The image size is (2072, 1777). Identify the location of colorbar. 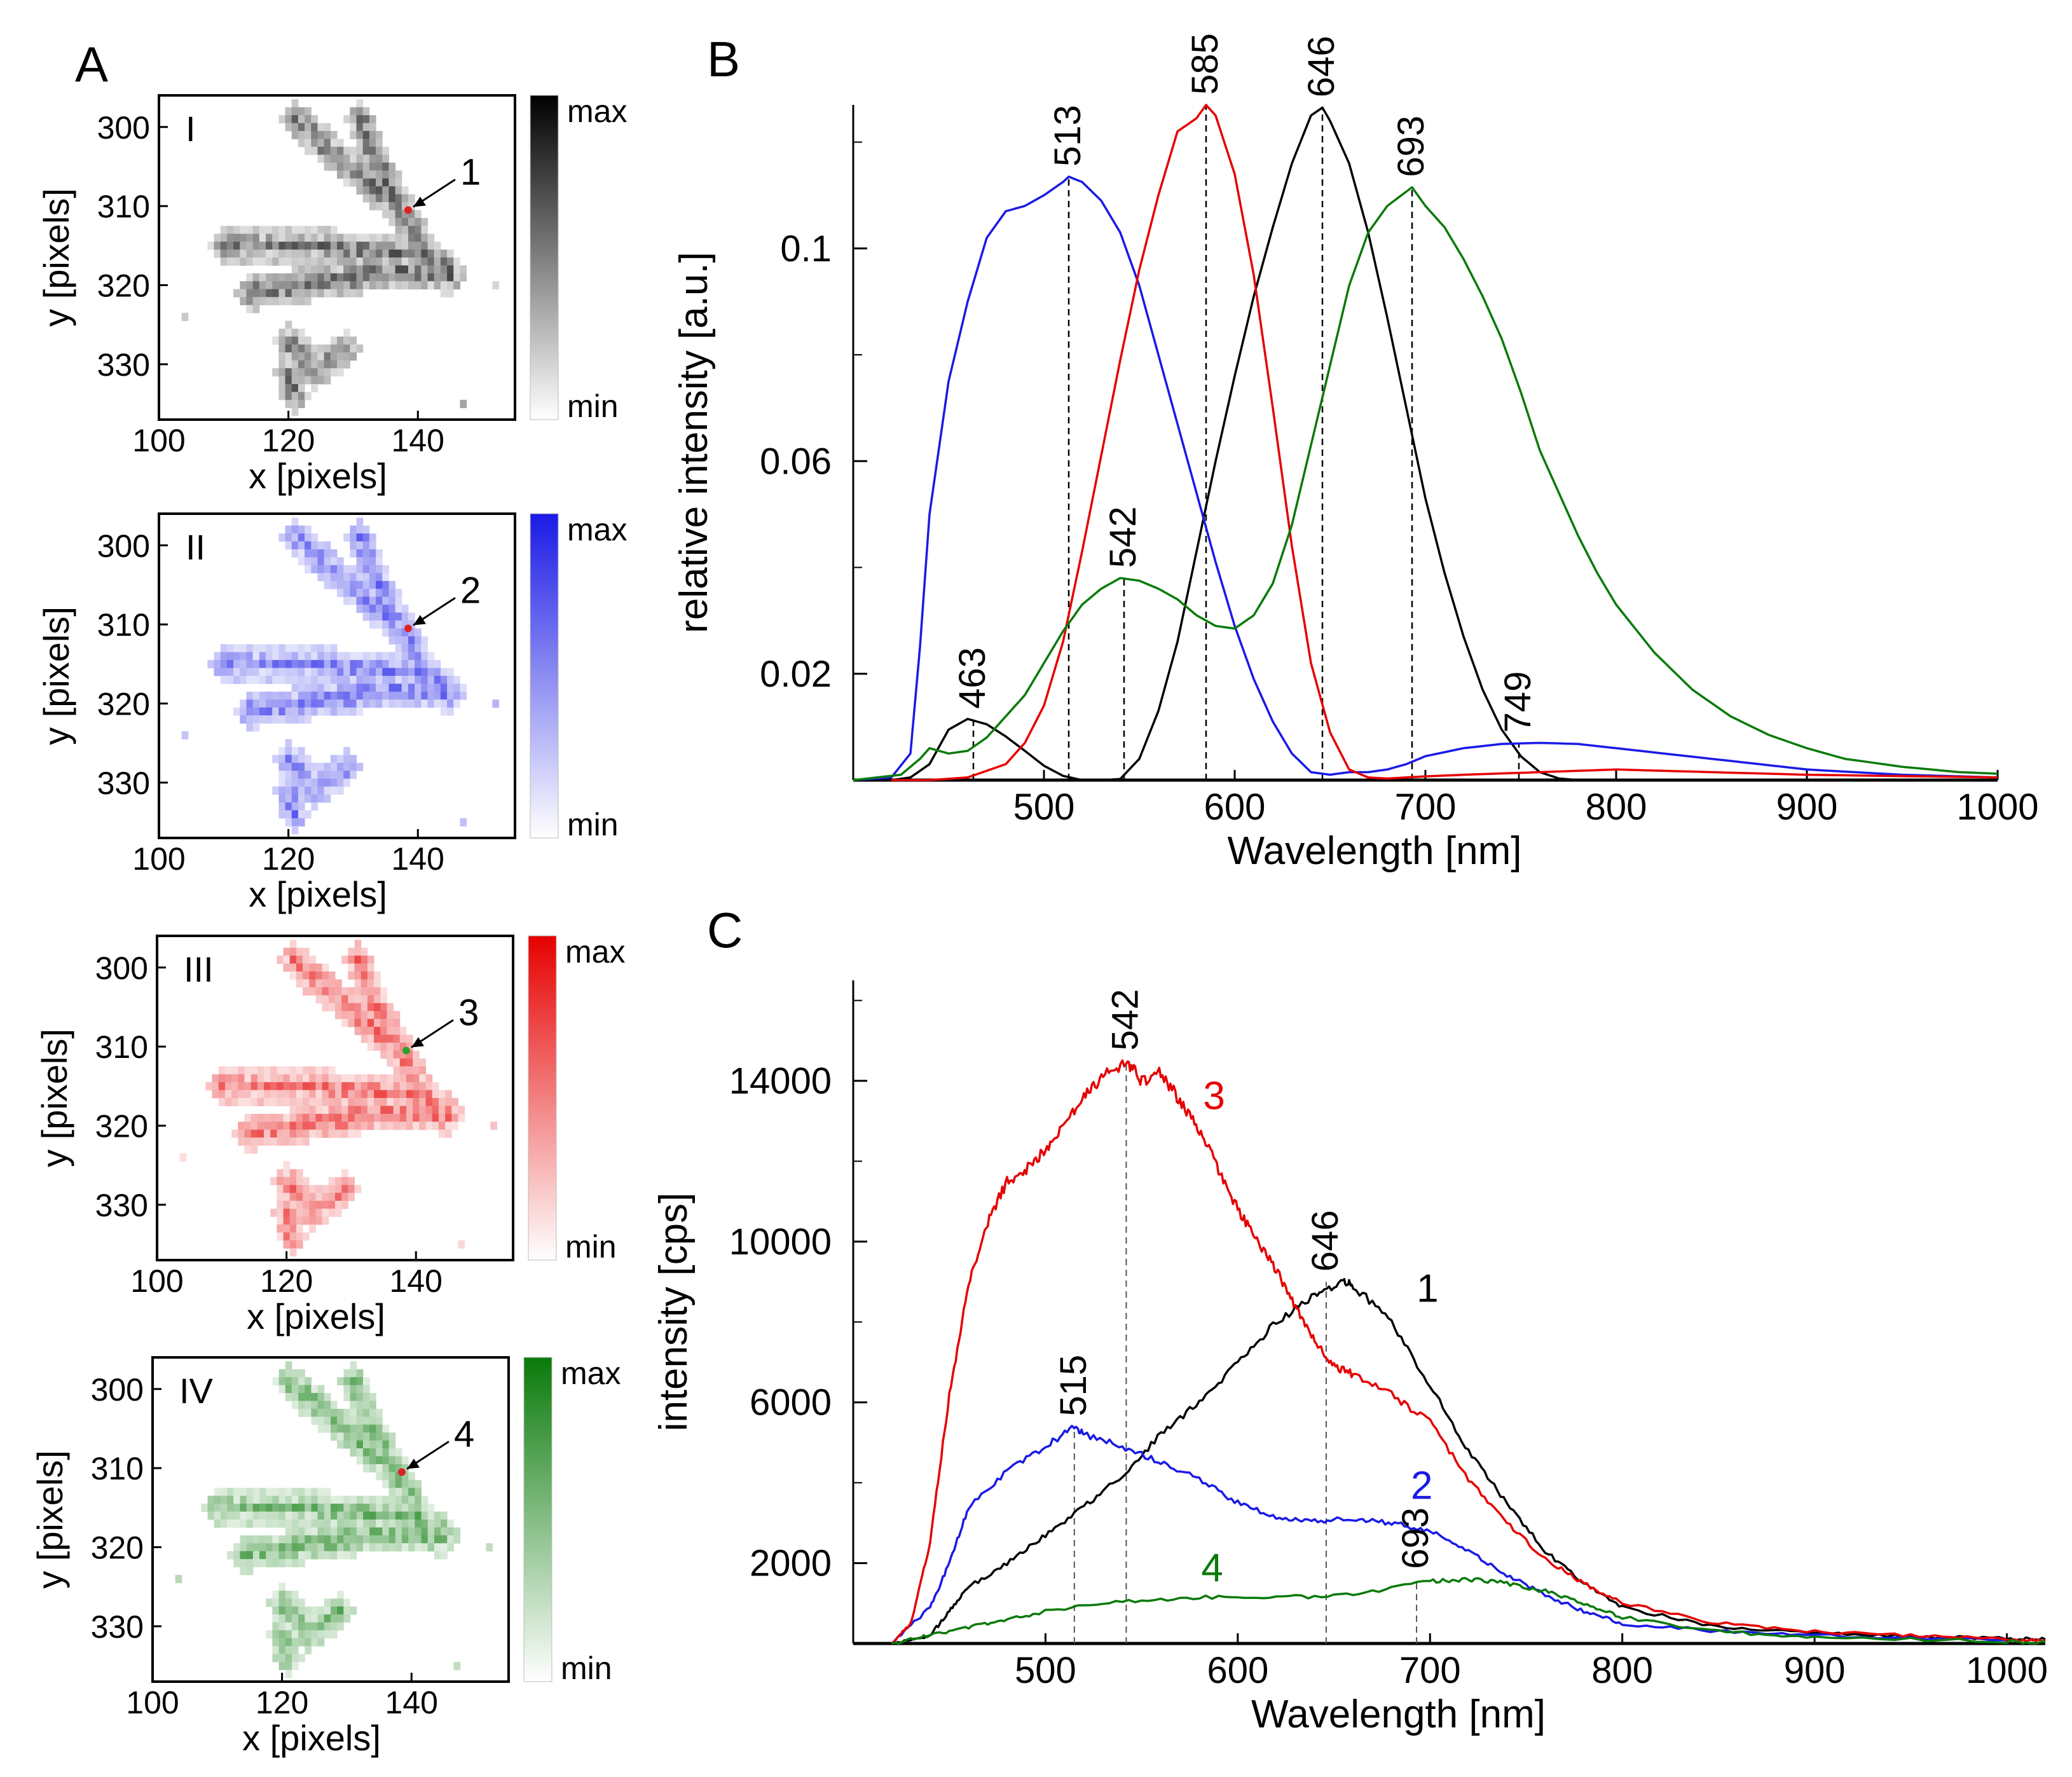
(544, 257).